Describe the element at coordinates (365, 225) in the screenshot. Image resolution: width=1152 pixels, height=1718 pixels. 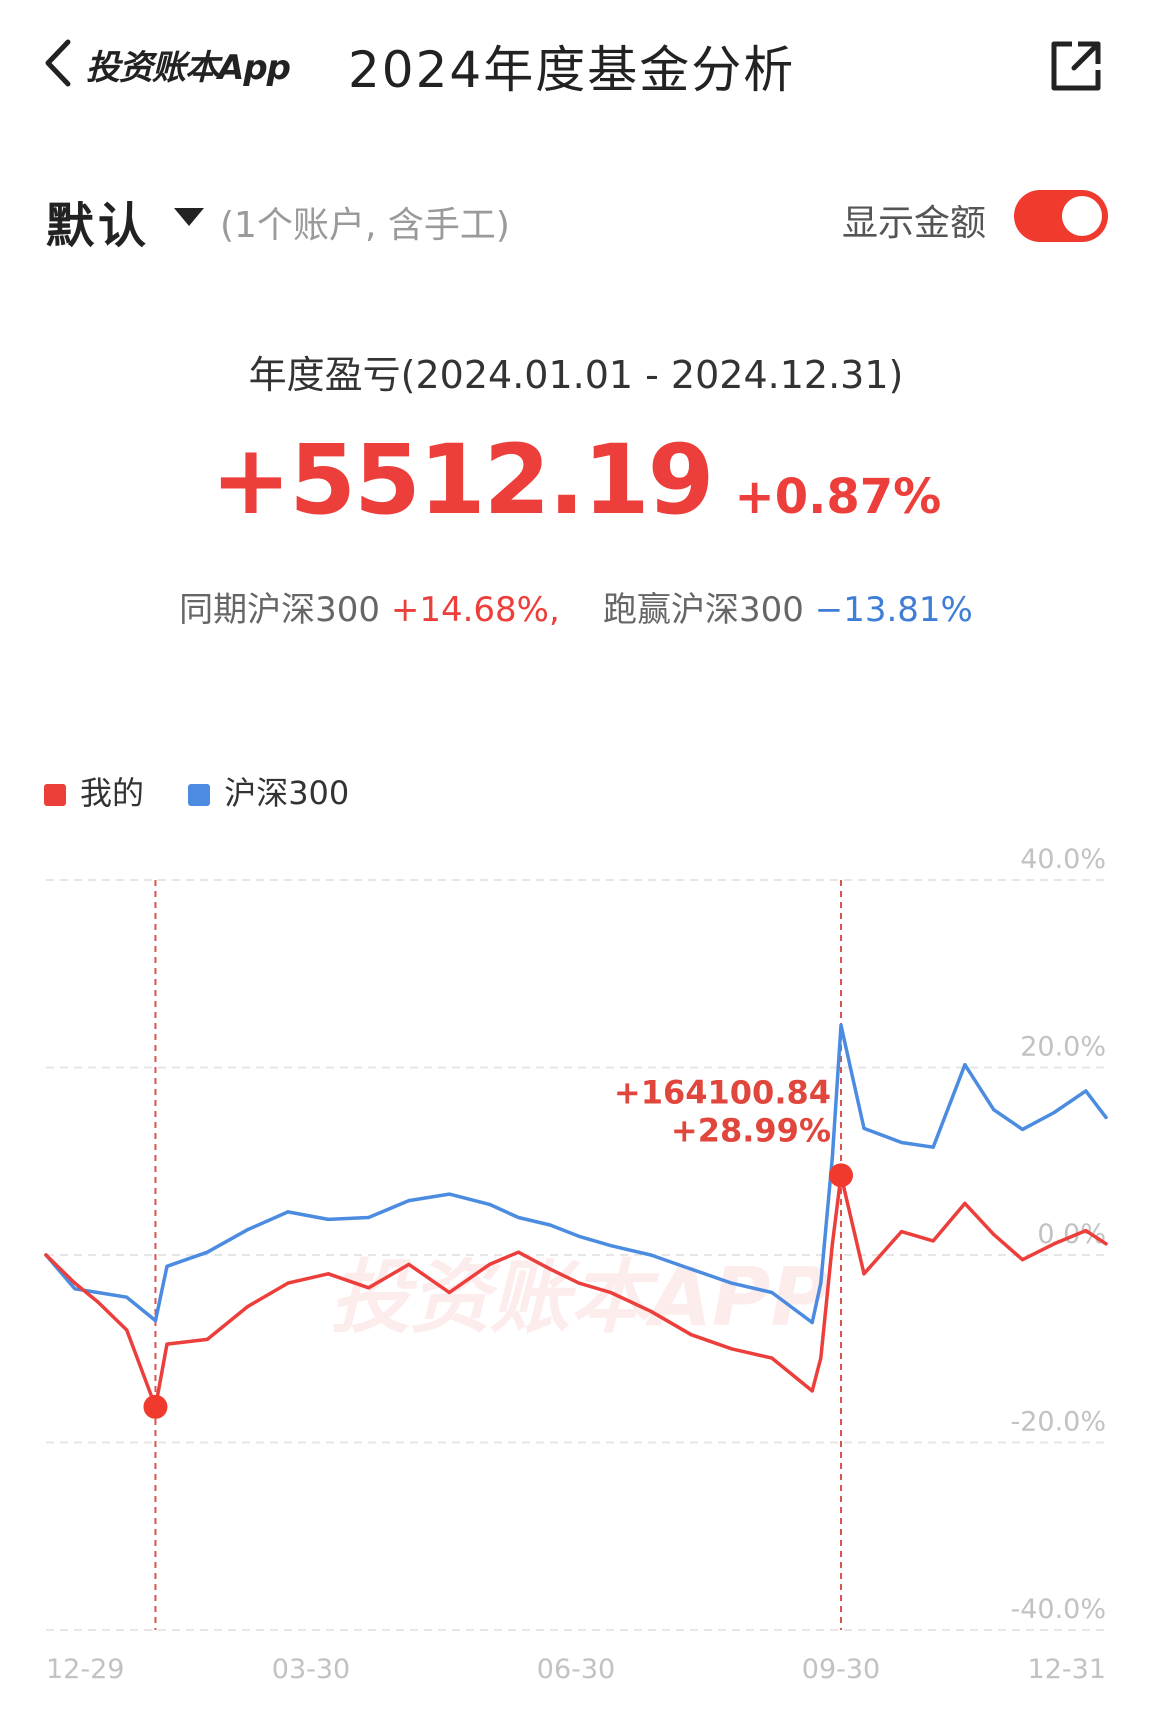
I see `account-description: (1个账户, 含手工)` at that location.